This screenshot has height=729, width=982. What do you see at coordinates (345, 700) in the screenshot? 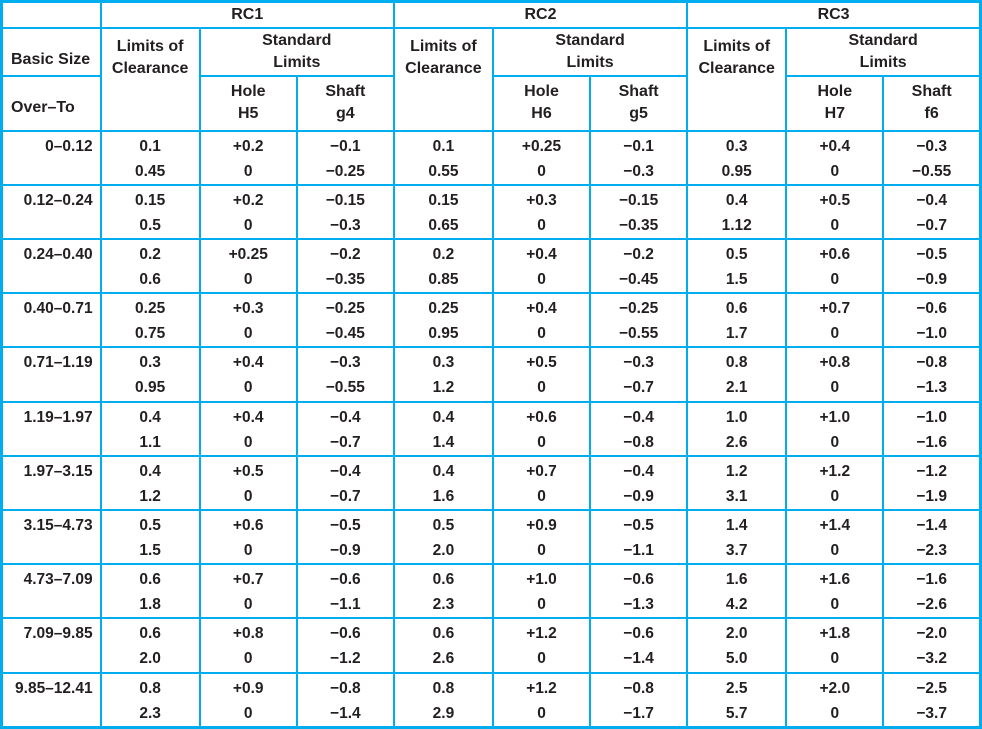
I see `rc1-shaft-cell: −0.8 −1.4` at bounding box center [345, 700].